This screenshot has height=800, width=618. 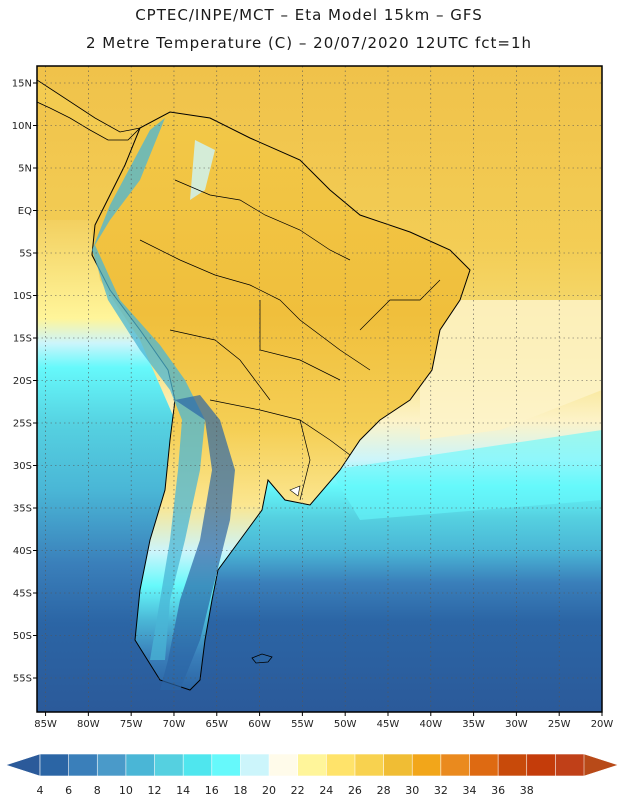 What do you see at coordinates (302, 724) in the screenshot?
I see `longitude-tick-label: 55W` at bounding box center [302, 724].